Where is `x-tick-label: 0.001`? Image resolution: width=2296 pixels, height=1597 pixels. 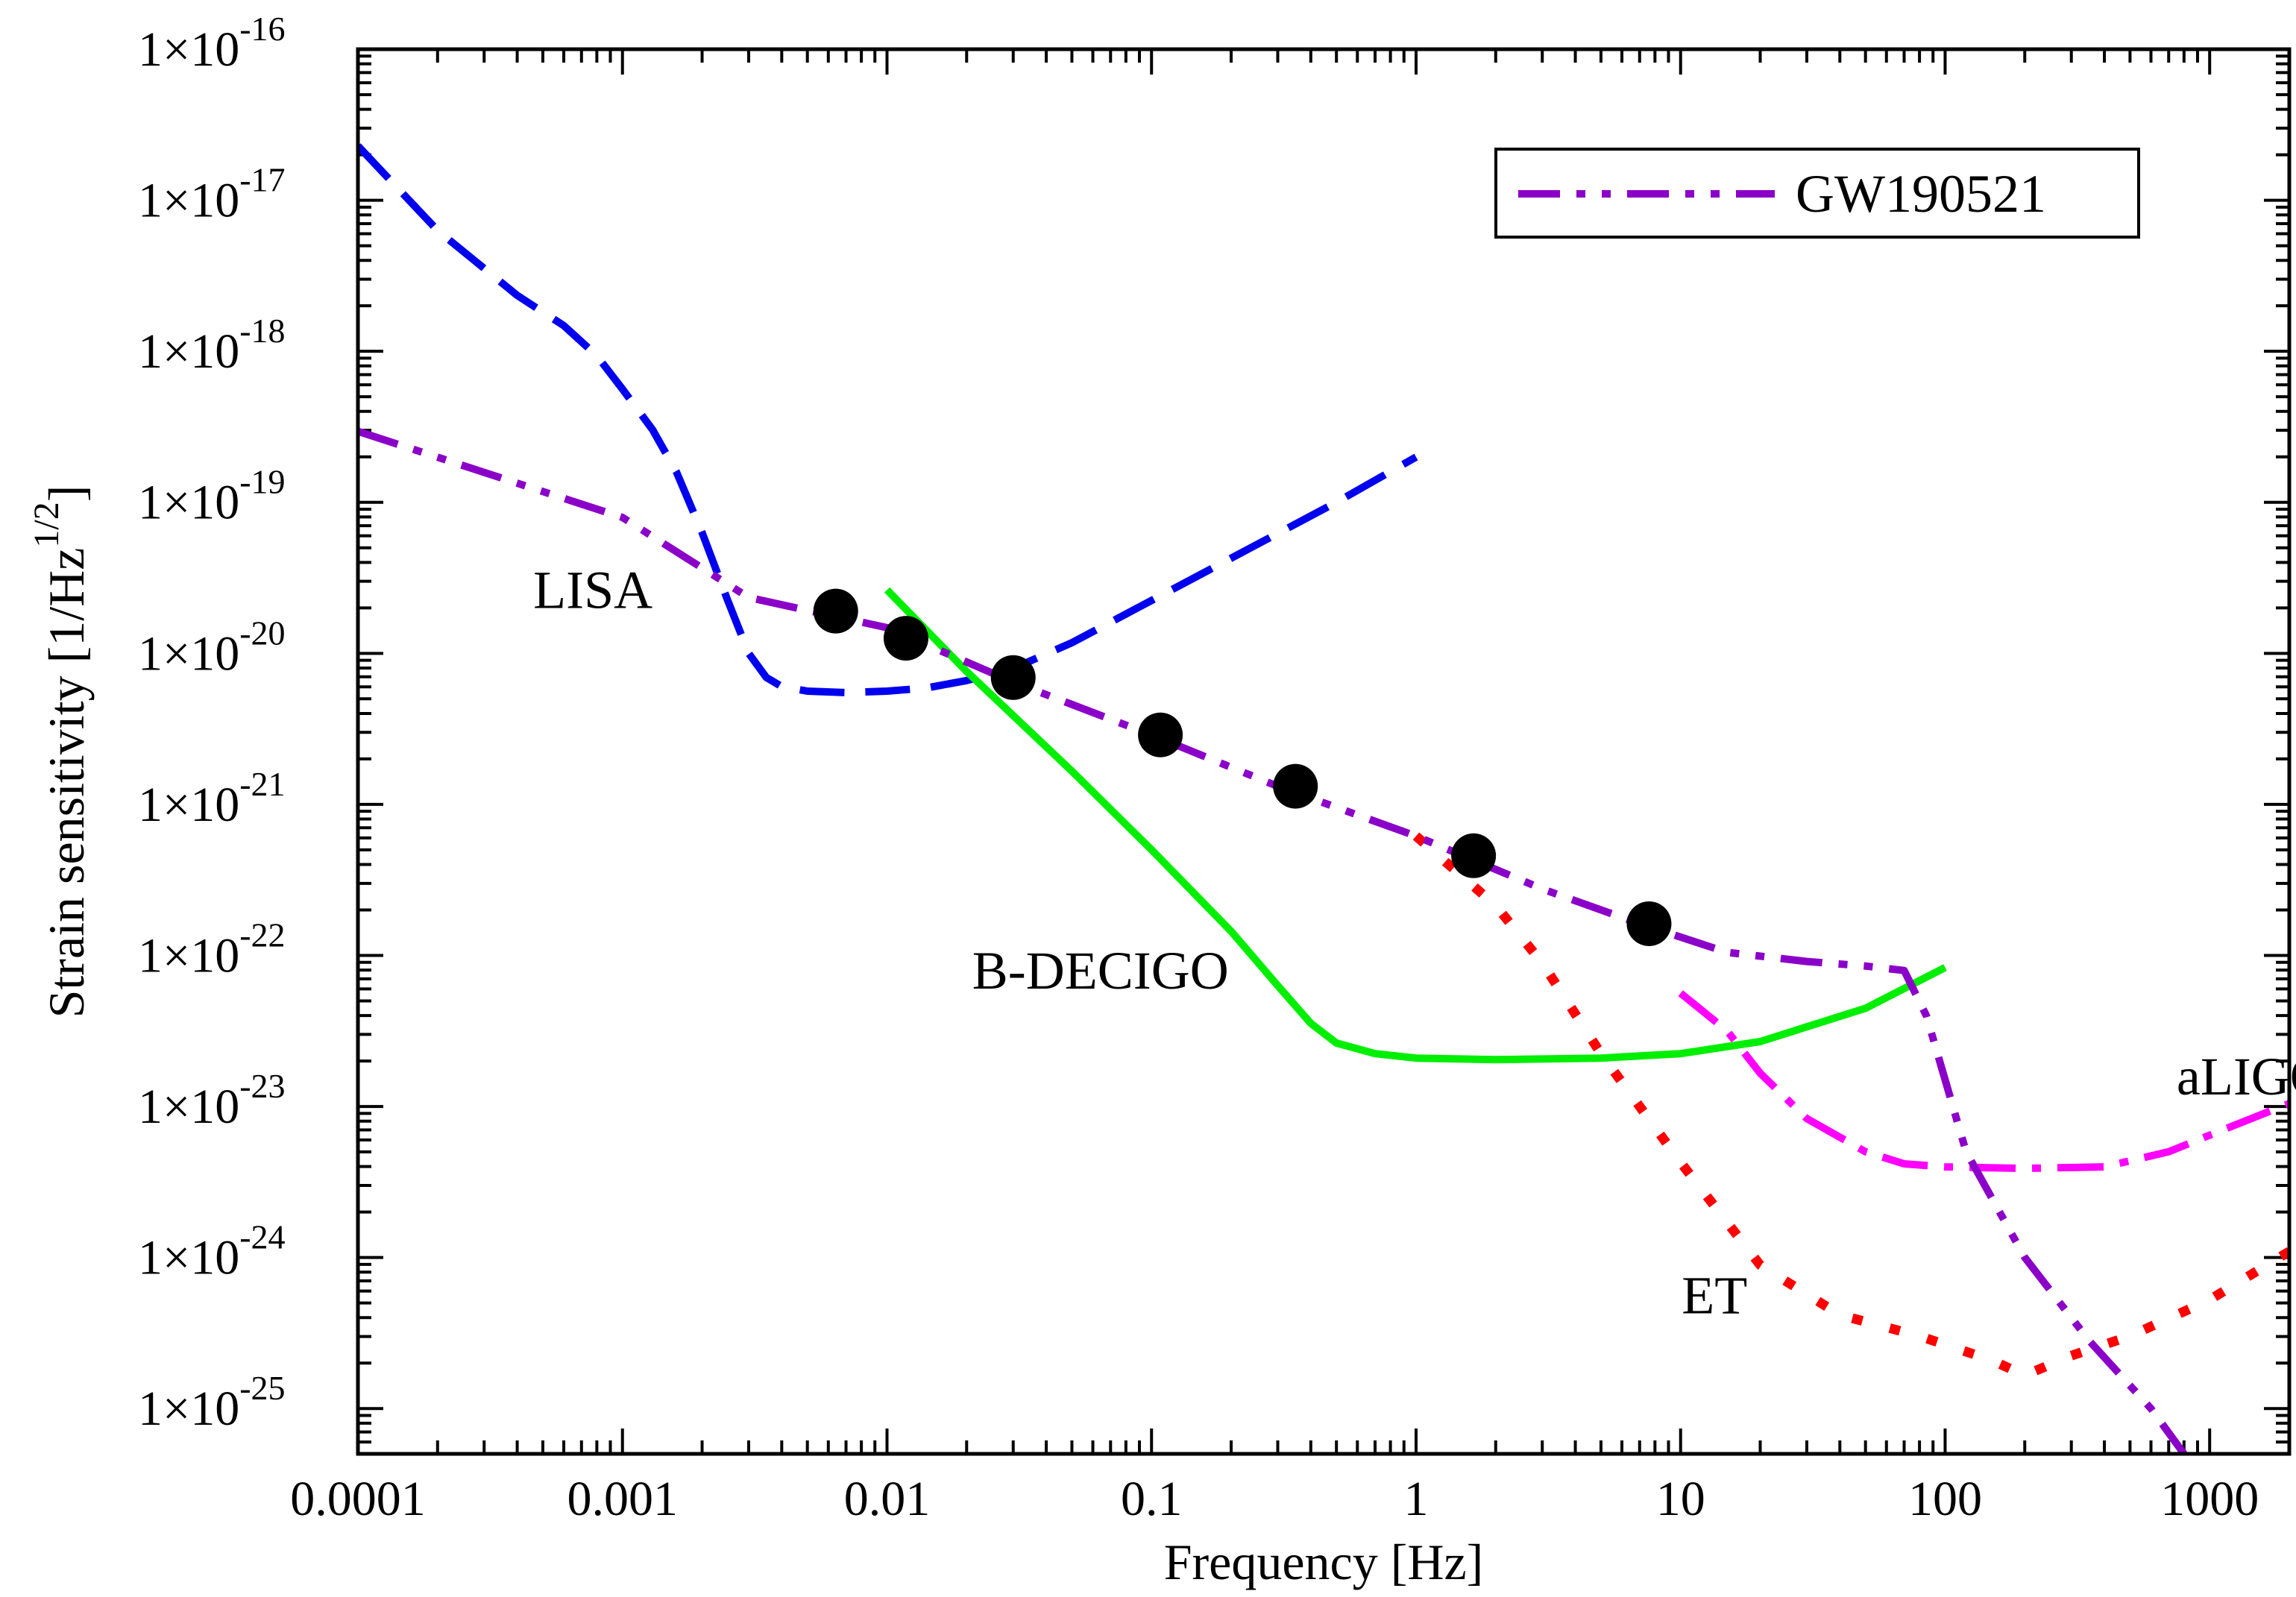
x-tick-label: 0.001 is located at coordinates (622, 1499).